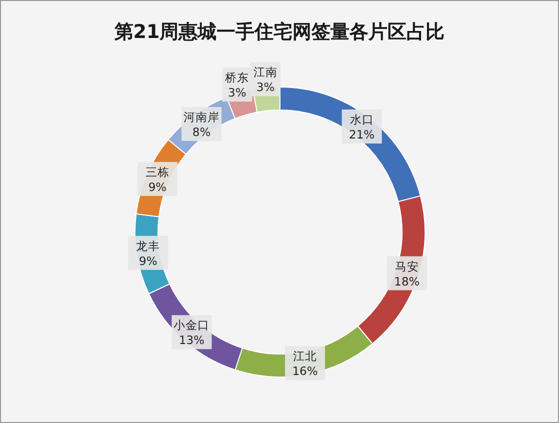 This screenshot has width=559, height=423. What do you see at coordinates (148, 245) in the screenshot?
I see `slice-label: 龙丰` at bounding box center [148, 245].